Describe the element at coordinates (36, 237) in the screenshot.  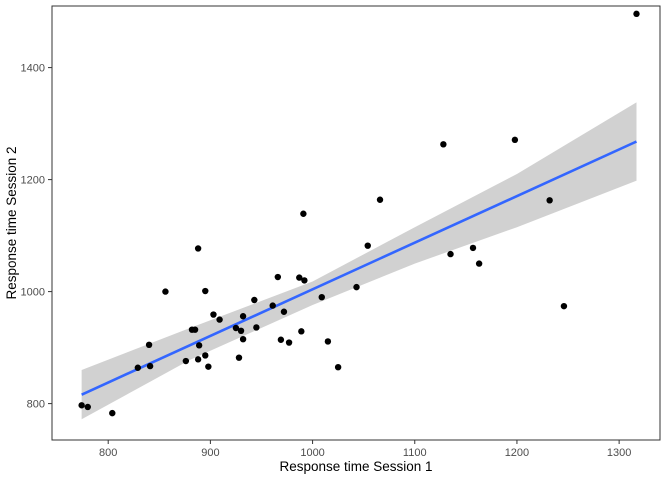
I see `y-axis: 800 1000 1200 1400` at that location.